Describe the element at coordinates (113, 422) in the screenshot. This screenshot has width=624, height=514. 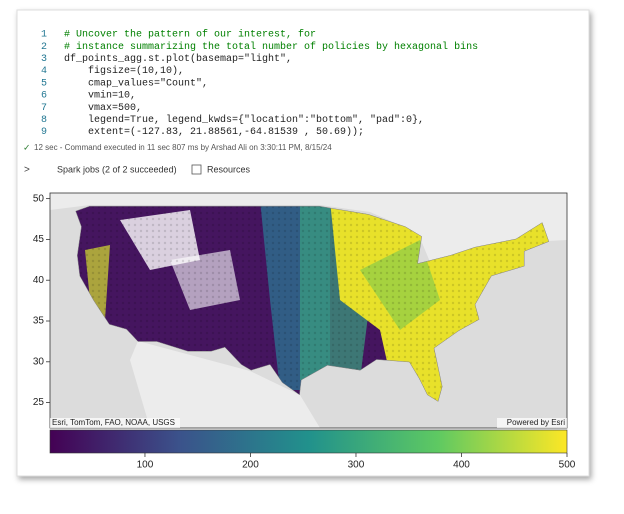
I see `attribution-left: Esri, TomTom, FAO, NOAA, USGS` at that location.